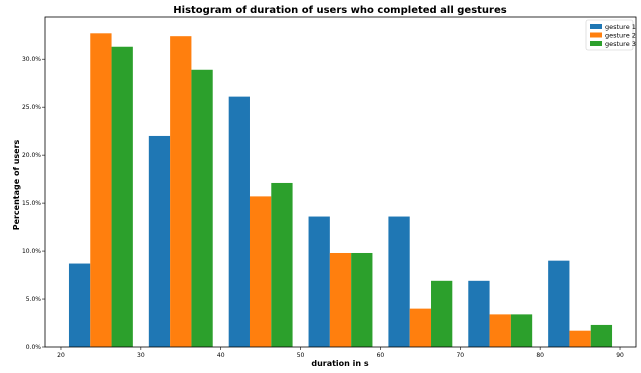  Describe the element at coordinates (460, 355) in the screenshot. I see `x-tick-label: 70` at that location.